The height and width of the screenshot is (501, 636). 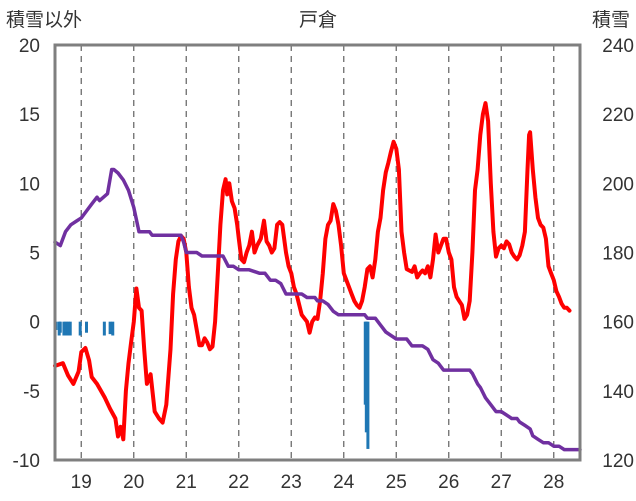 I want to click on left-axis-ticks: 20 15 10 5 0 -5 -10, so click(x=26, y=254).